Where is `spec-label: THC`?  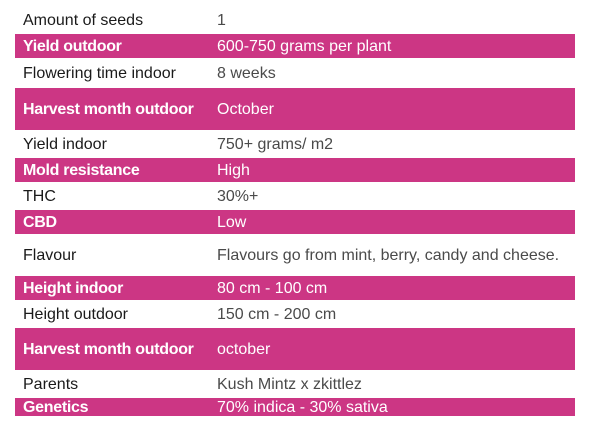
spec-label: THC is located at coordinates (112, 196).